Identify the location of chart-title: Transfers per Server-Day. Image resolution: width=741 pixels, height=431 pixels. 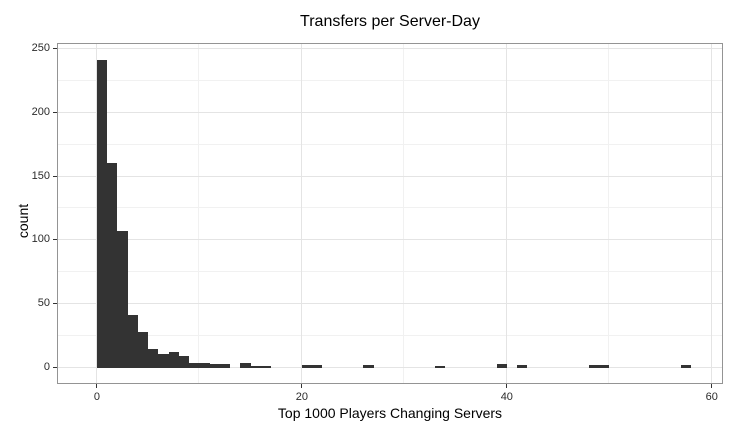
(390, 21).